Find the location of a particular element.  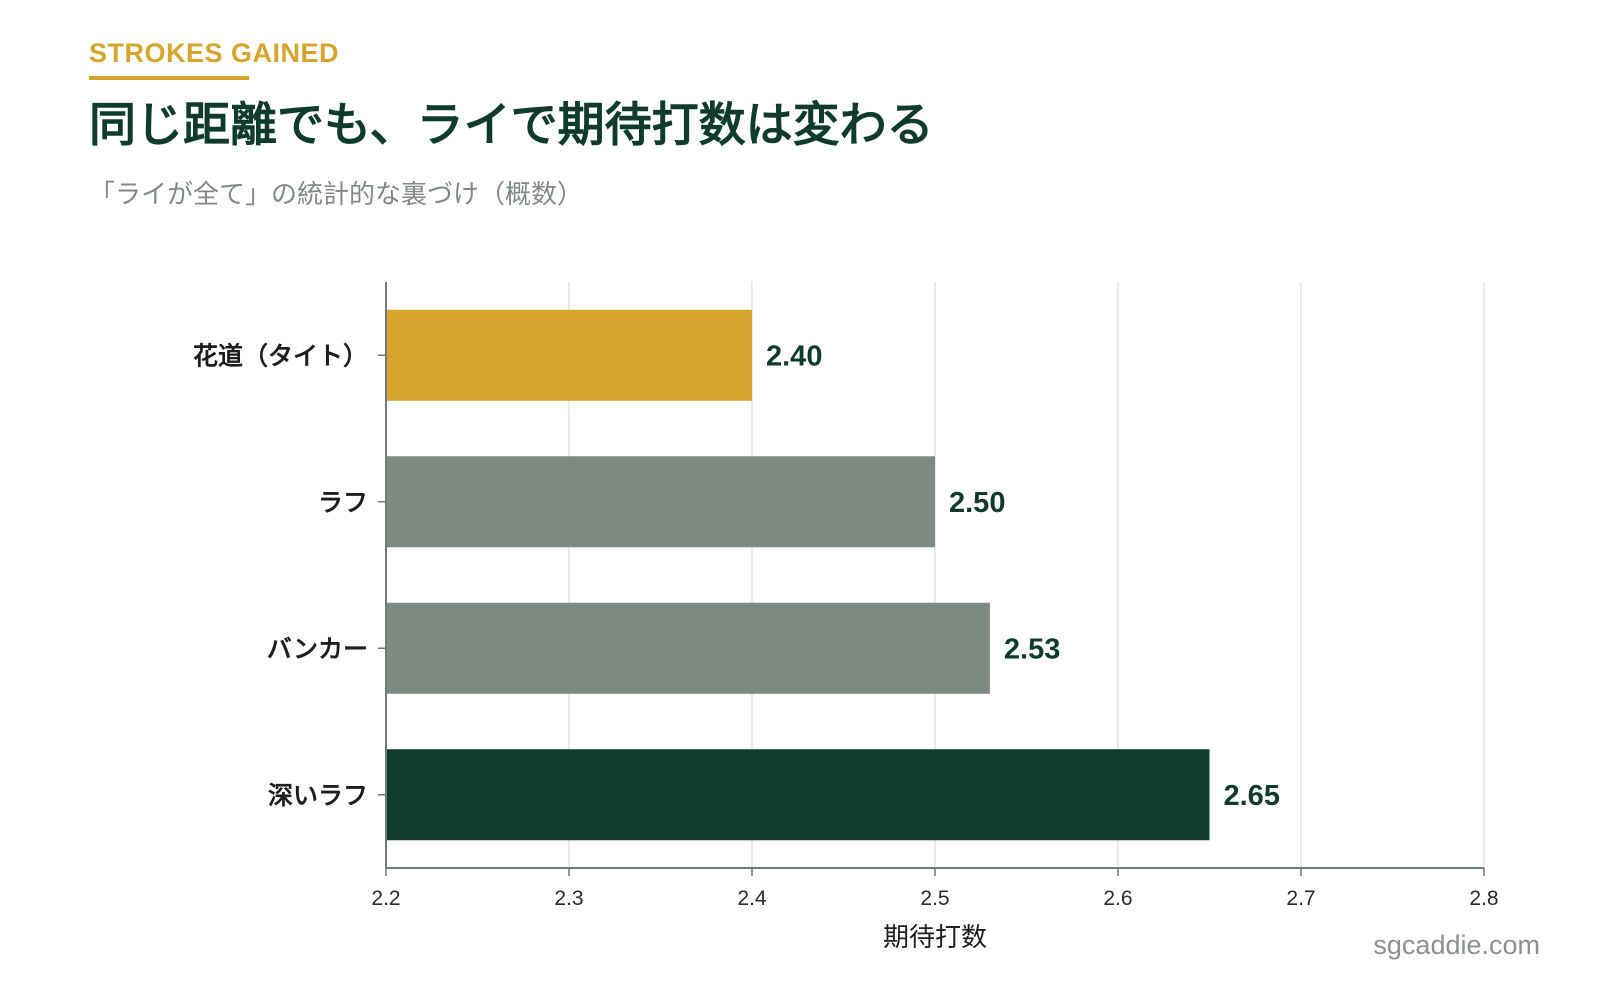

x-tick-label: 2.6 is located at coordinates (1117, 898).